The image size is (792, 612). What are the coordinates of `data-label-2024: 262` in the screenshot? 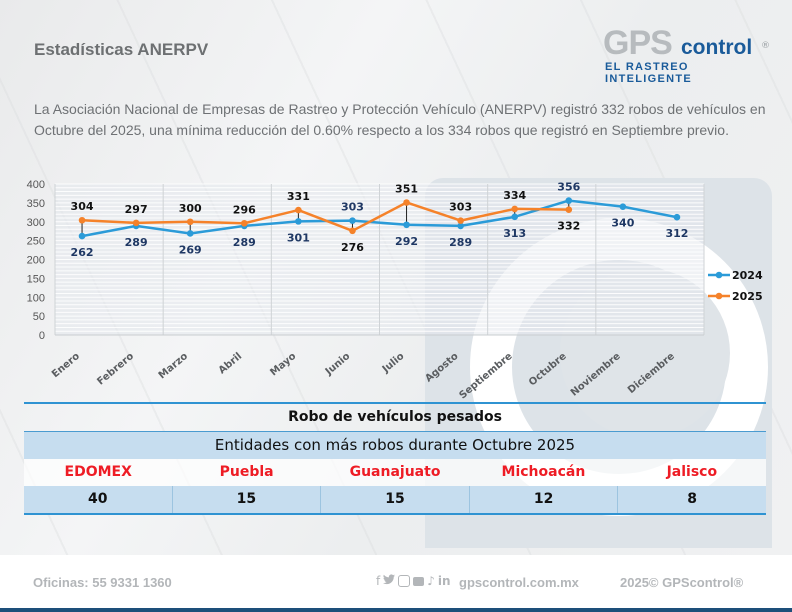 It's located at (82, 252).